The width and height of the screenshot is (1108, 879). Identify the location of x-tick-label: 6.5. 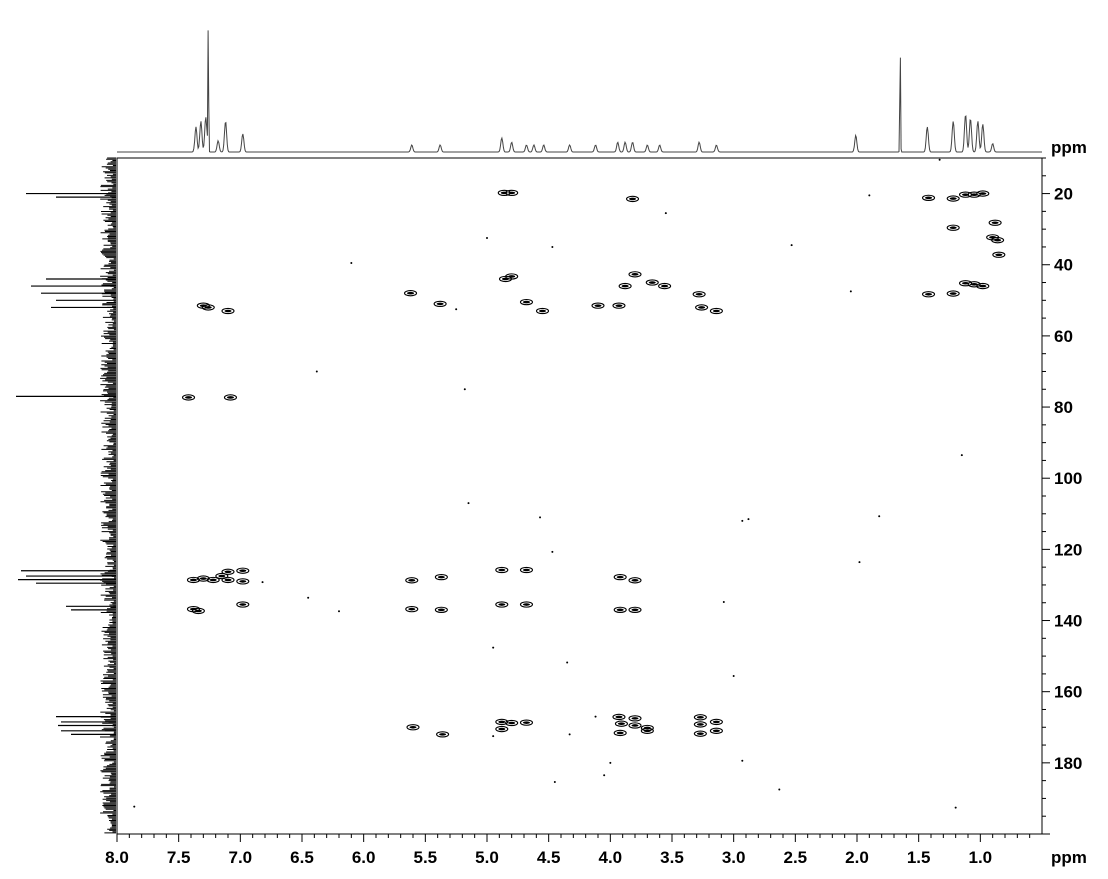
(302, 857).